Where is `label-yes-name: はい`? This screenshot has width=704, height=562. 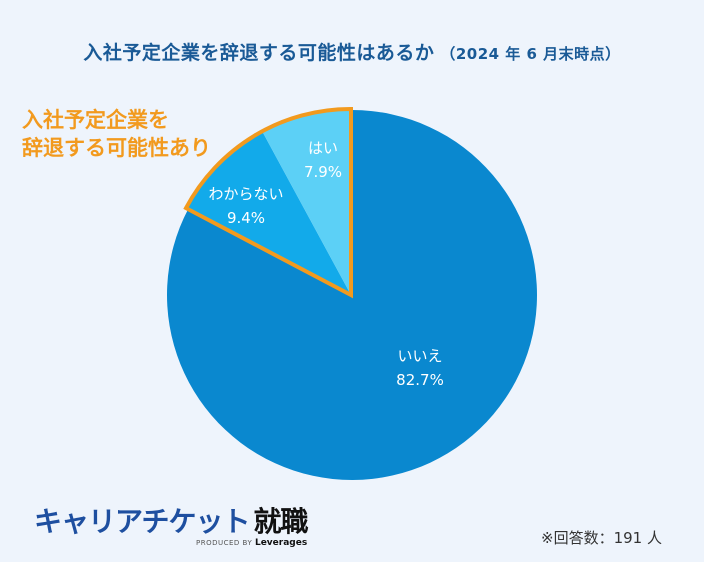 label-yes-name: はい is located at coordinates (322, 148).